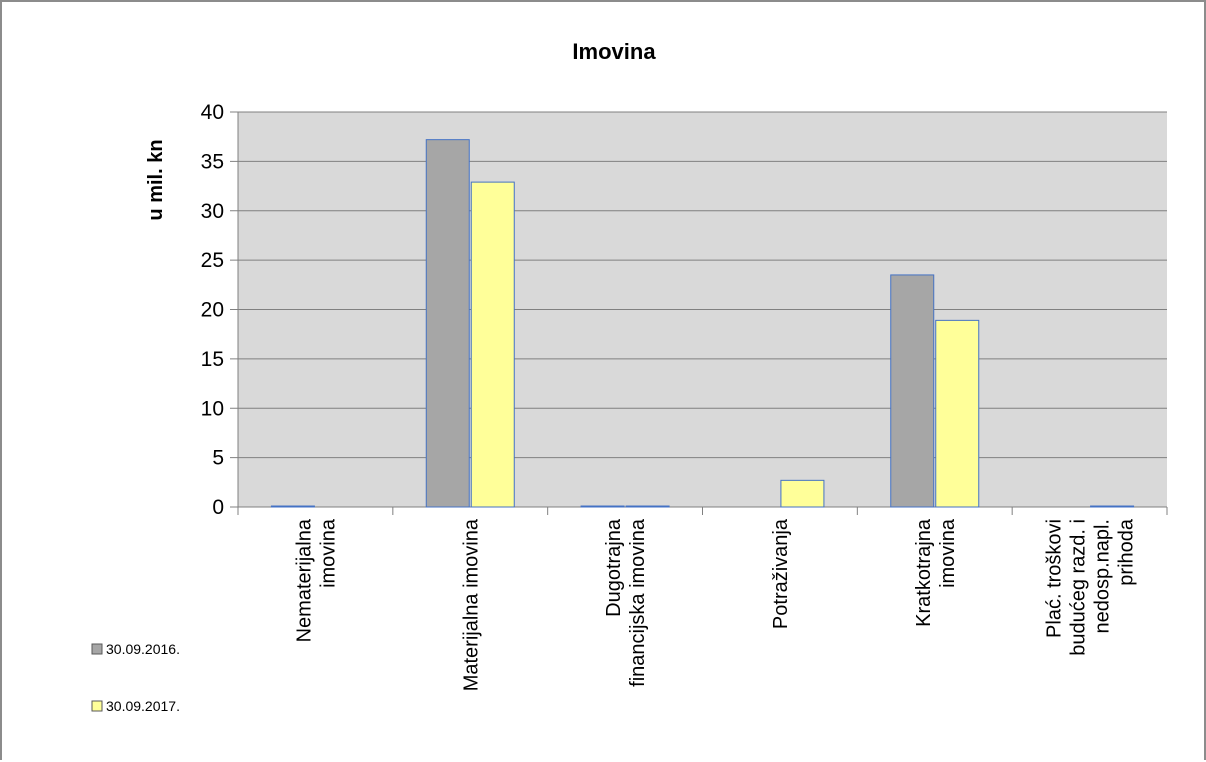 This screenshot has width=1206, height=762. Describe the element at coordinates (471, 604) in the screenshot. I see `x-category-label: Materijalna imovina` at that location.